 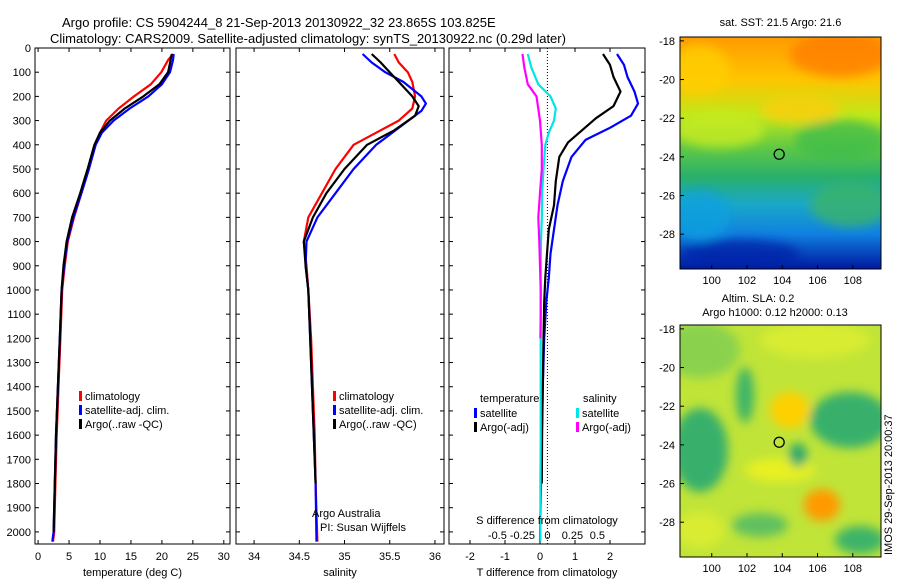 What do you see at coordinates (22, 97) in the screenshot?
I see `y-tick-label: 200` at bounding box center [22, 97].